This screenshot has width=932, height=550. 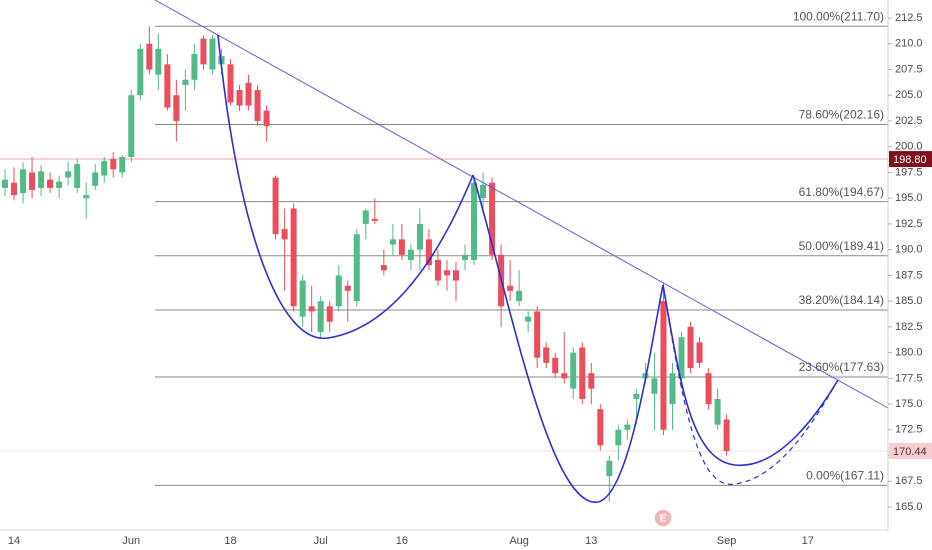 I want to click on y-tick-label: 200.0, so click(x=909, y=147).